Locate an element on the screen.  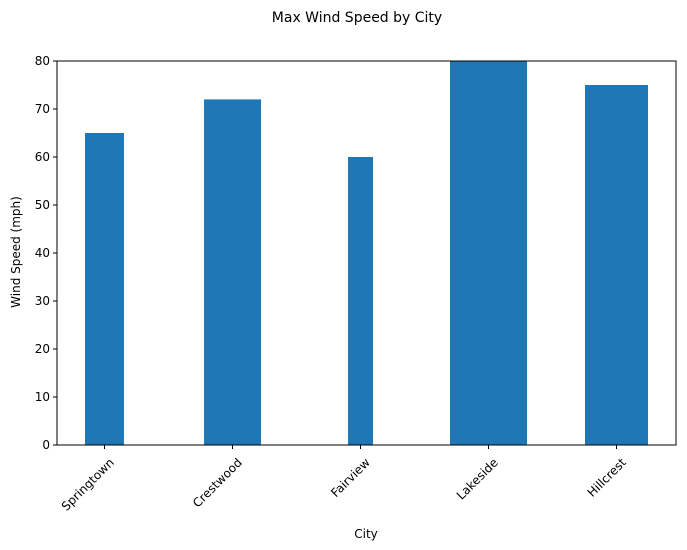
y-tick-label: 20 is located at coordinates (42, 349).